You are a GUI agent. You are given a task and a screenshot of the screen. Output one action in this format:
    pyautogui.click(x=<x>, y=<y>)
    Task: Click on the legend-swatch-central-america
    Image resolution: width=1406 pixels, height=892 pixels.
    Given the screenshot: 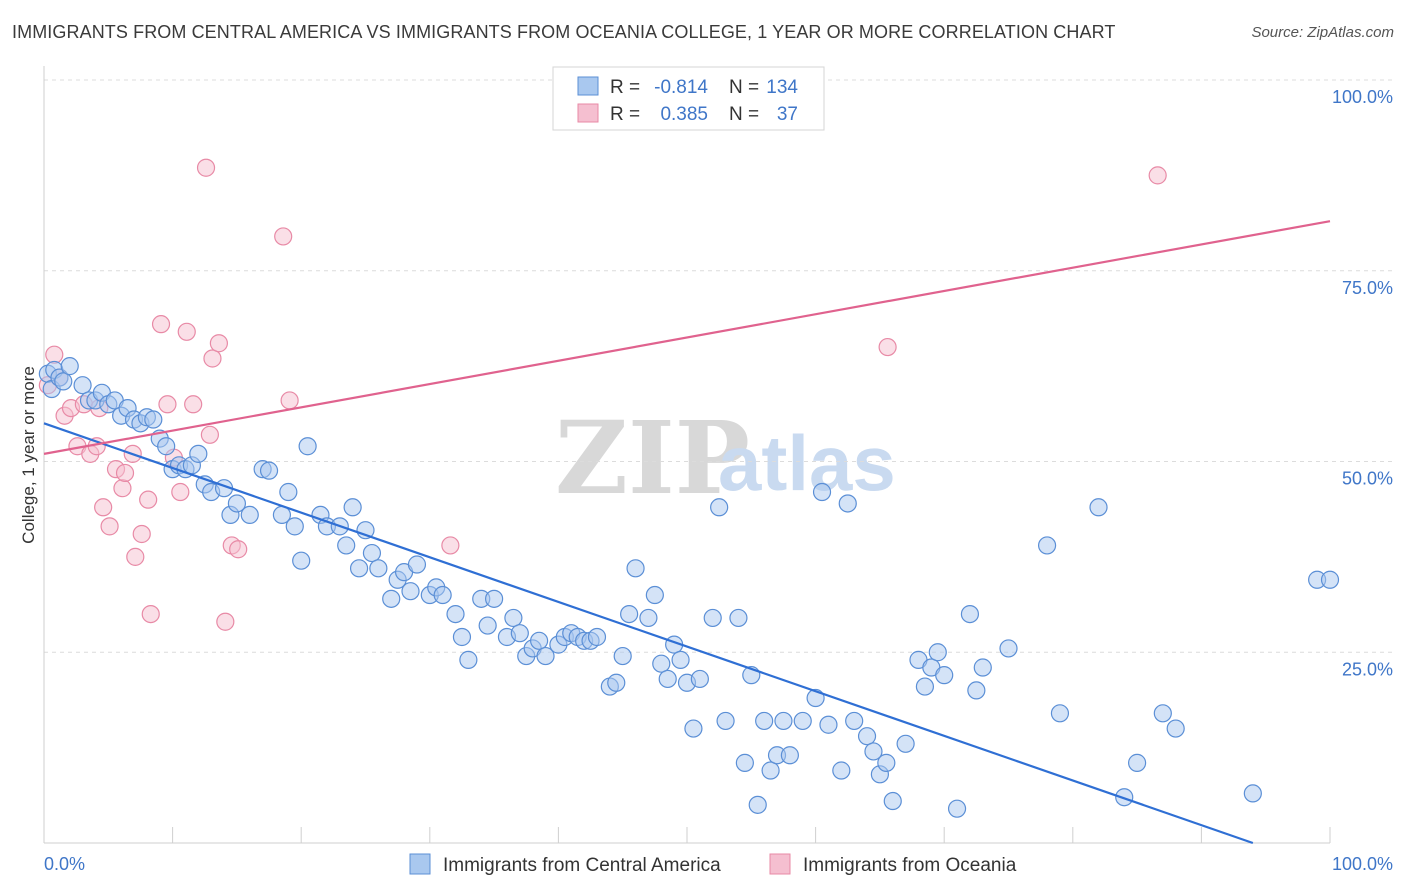 What is the action you would take?
    pyautogui.click(x=588, y=86)
    